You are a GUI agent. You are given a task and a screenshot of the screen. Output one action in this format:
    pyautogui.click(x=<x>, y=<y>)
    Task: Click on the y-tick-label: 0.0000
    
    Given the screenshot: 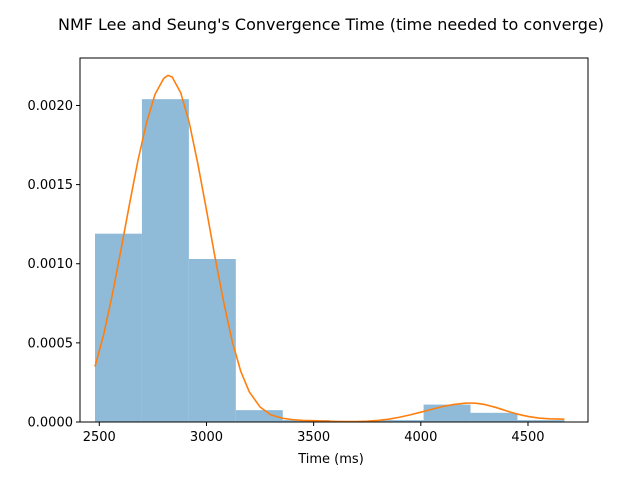 What is the action you would take?
    pyautogui.click(x=51, y=423)
    